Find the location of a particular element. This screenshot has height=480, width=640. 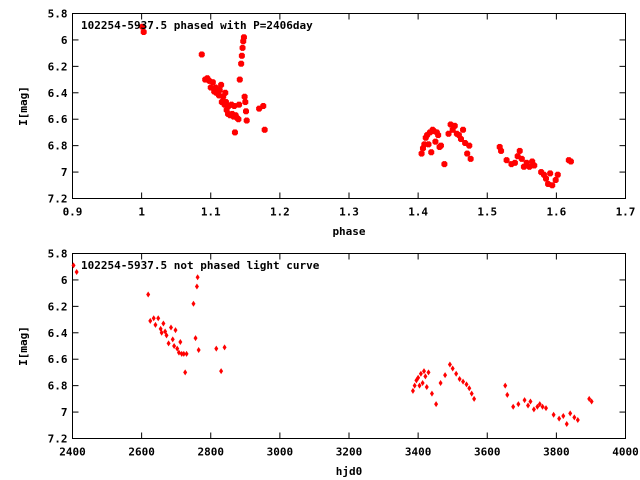

unphased-x-tick-label: 2400 is located at coordinates (72, 452).